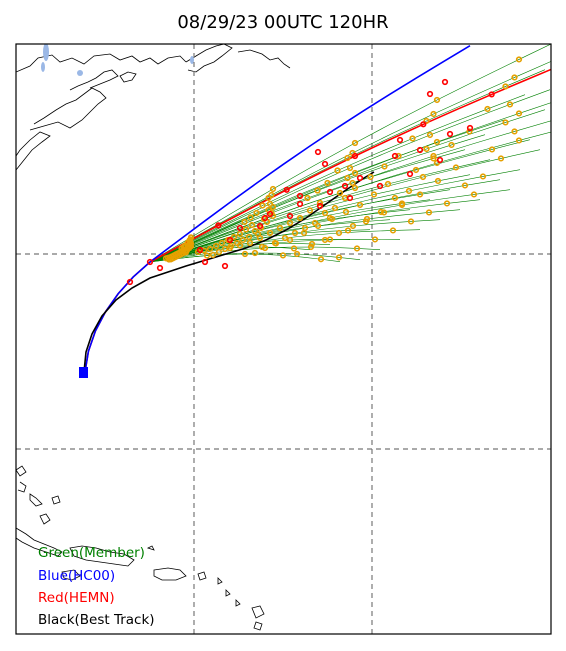  What do you see at coordinates (117, 60) in the screenshot?
I see `lakes` at bounding box center [117, 60].